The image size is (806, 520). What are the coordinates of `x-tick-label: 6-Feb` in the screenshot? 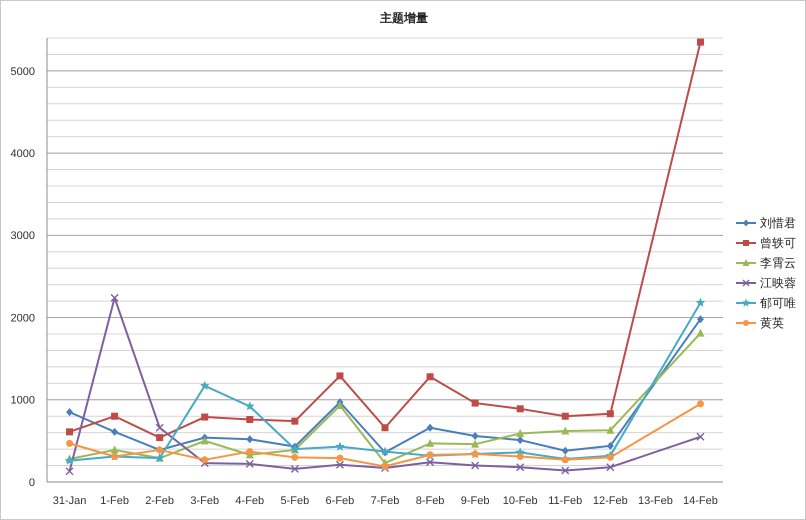 It's located at (340, 500).